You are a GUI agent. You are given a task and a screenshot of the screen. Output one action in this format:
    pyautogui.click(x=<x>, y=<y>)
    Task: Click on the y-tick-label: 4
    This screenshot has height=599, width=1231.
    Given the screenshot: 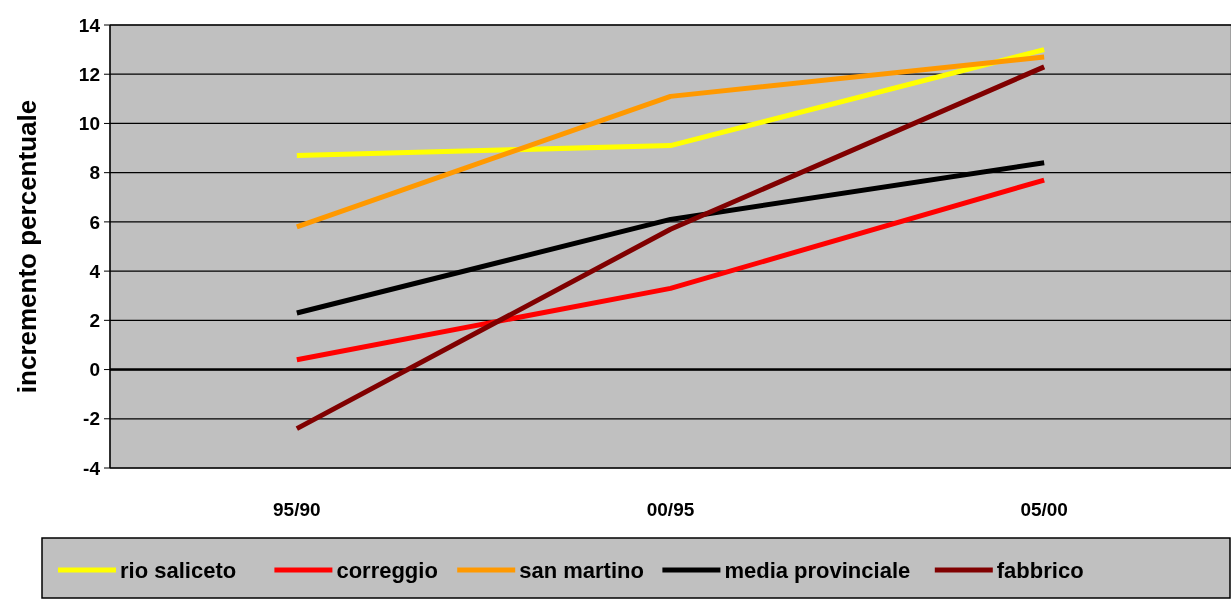 What is the action you would take?
    pyautogui.click(x=95, y=271)
    